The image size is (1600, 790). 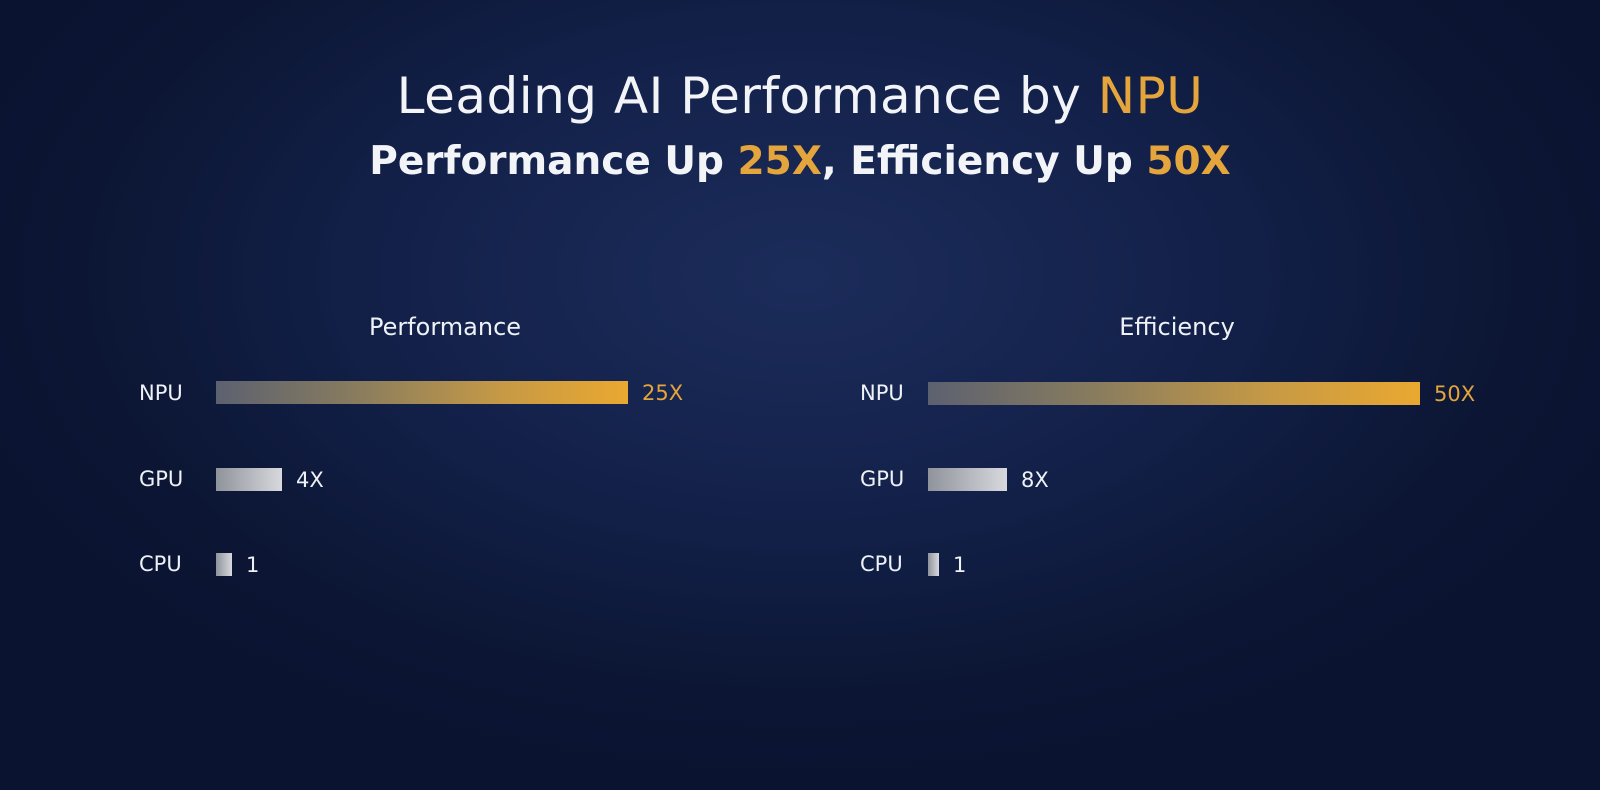 I want to click on performance-gpu-bar, so click(x=249, y=479).